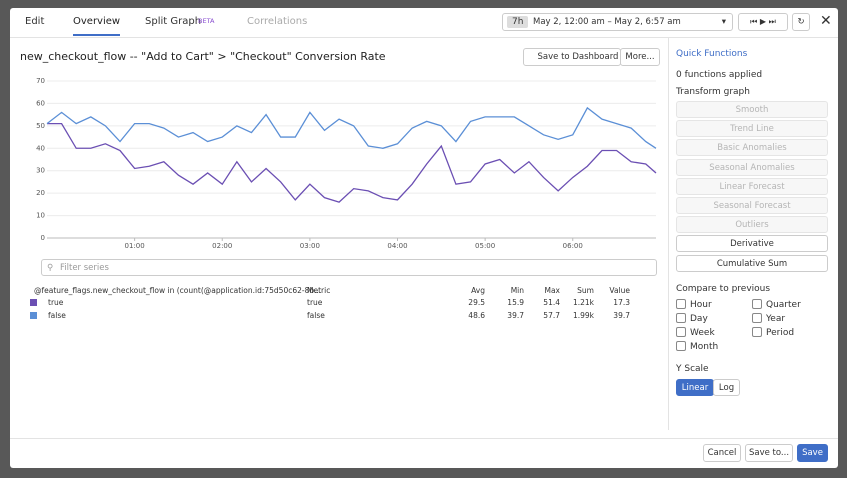  What do you see at coordinates (719, 75) in the screenshot?
I see `applied: 0 functions applied` at bounding box center [719, 75].